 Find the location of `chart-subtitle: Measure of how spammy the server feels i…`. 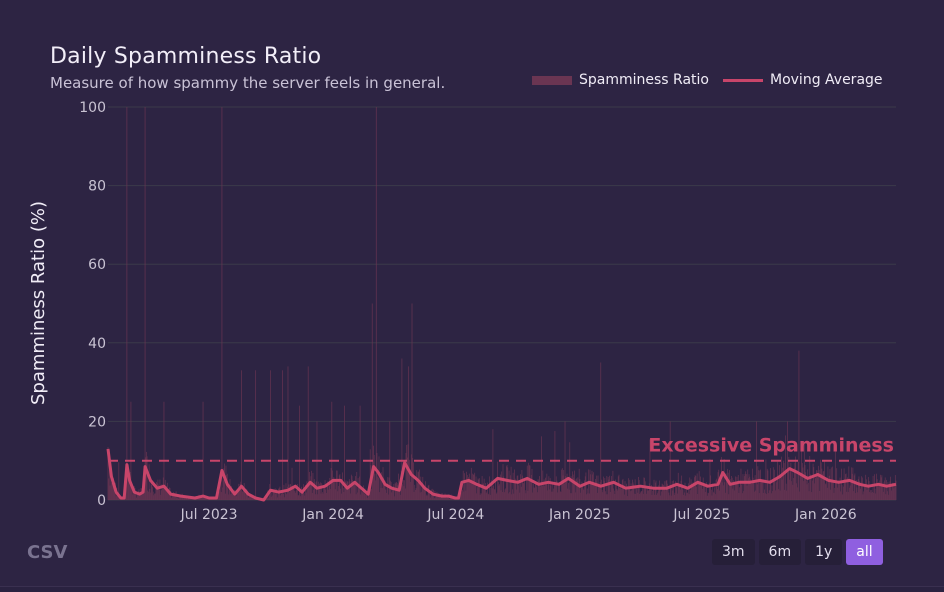

chart-subtitle: Measure of how spammy the server feels i… is located at coordinates (248, 83).